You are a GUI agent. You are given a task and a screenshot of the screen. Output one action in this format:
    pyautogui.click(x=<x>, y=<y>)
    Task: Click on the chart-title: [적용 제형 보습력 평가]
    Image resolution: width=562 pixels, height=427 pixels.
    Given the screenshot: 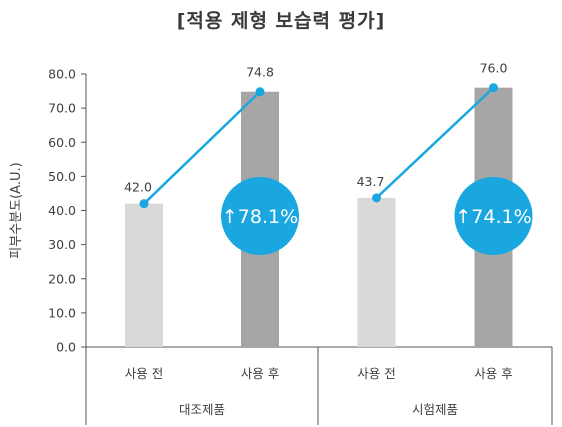 What is the action you would take?
    pyautogui.click(x=281, y=21)
    